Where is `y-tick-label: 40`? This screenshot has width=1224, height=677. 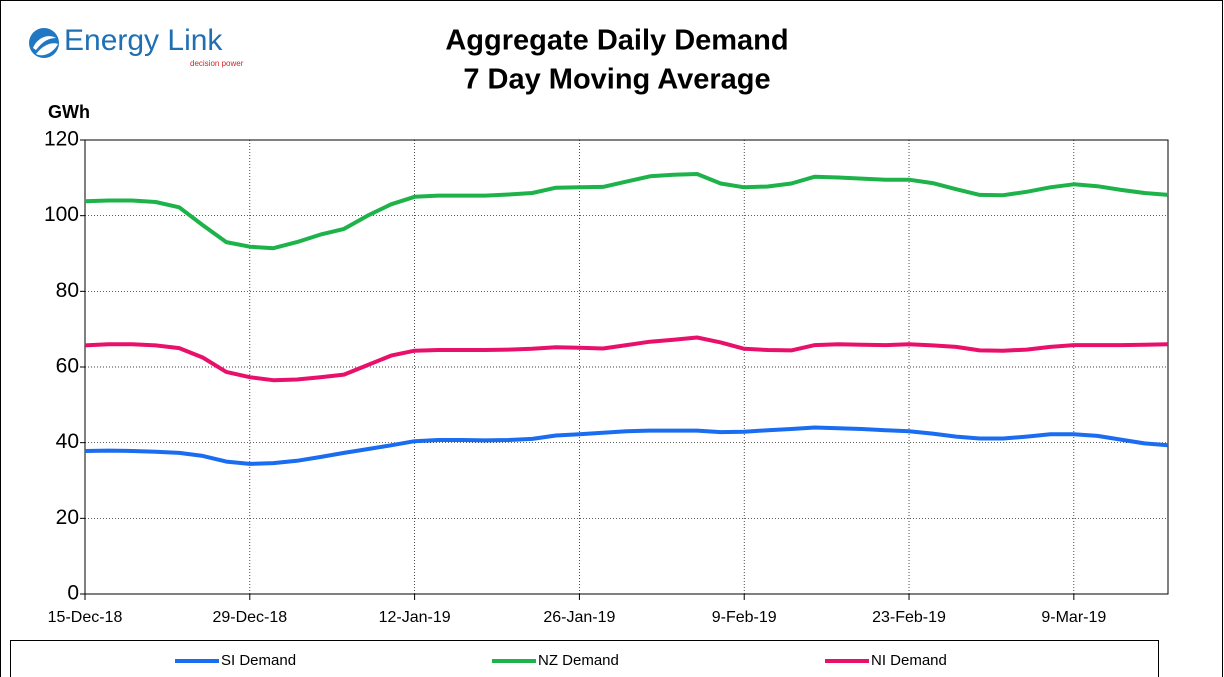
y-tick-label: 40 is located at coordinates (67, 441).